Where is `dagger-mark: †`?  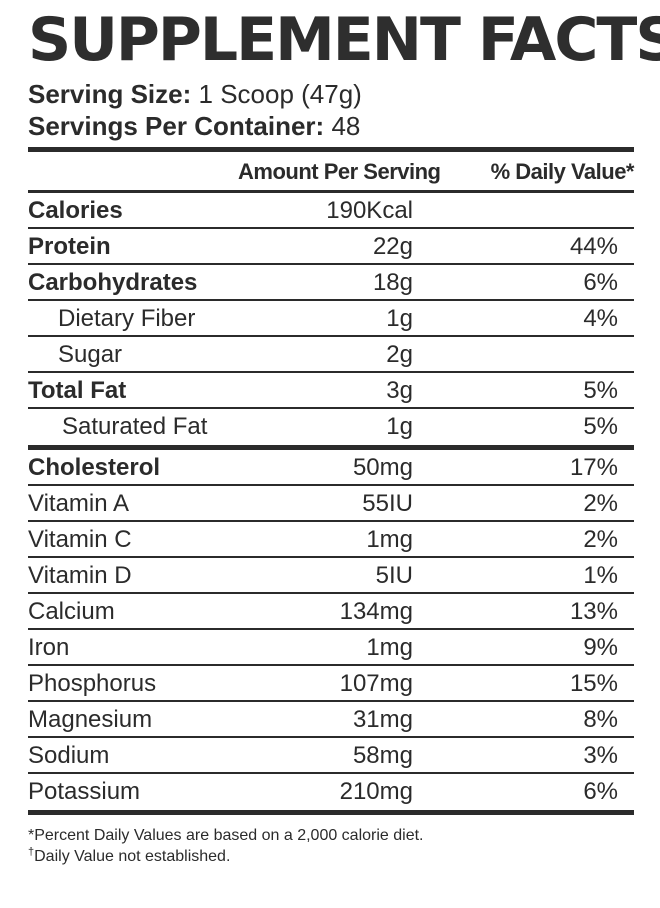 dagger-mark: † is located at coordinates (31, 852).